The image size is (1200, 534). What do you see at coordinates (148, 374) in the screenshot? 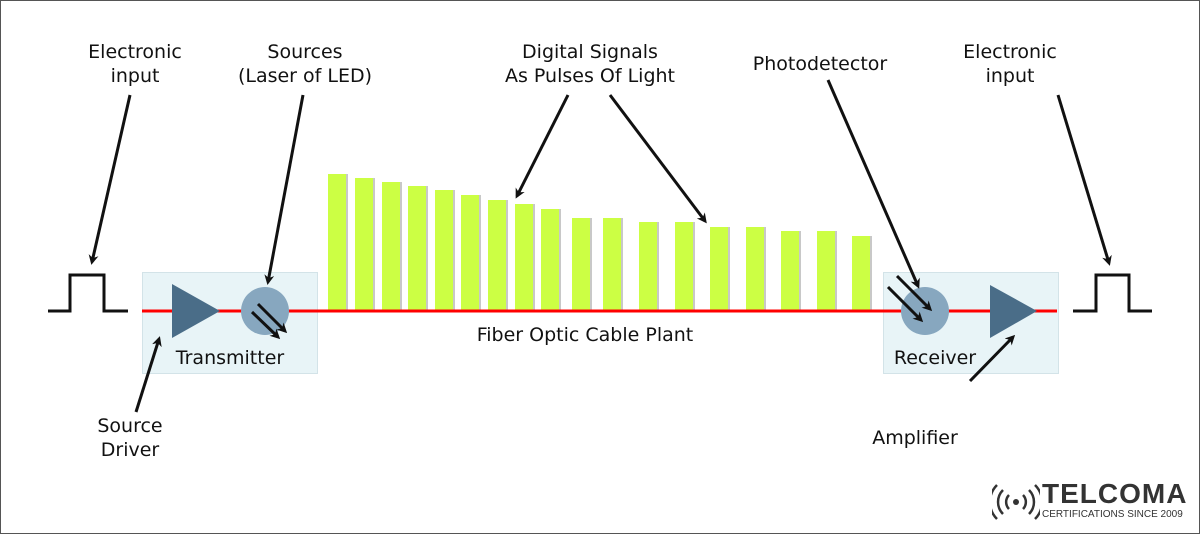
I see `arrow-source-driver` at bounding box center [148, 374].